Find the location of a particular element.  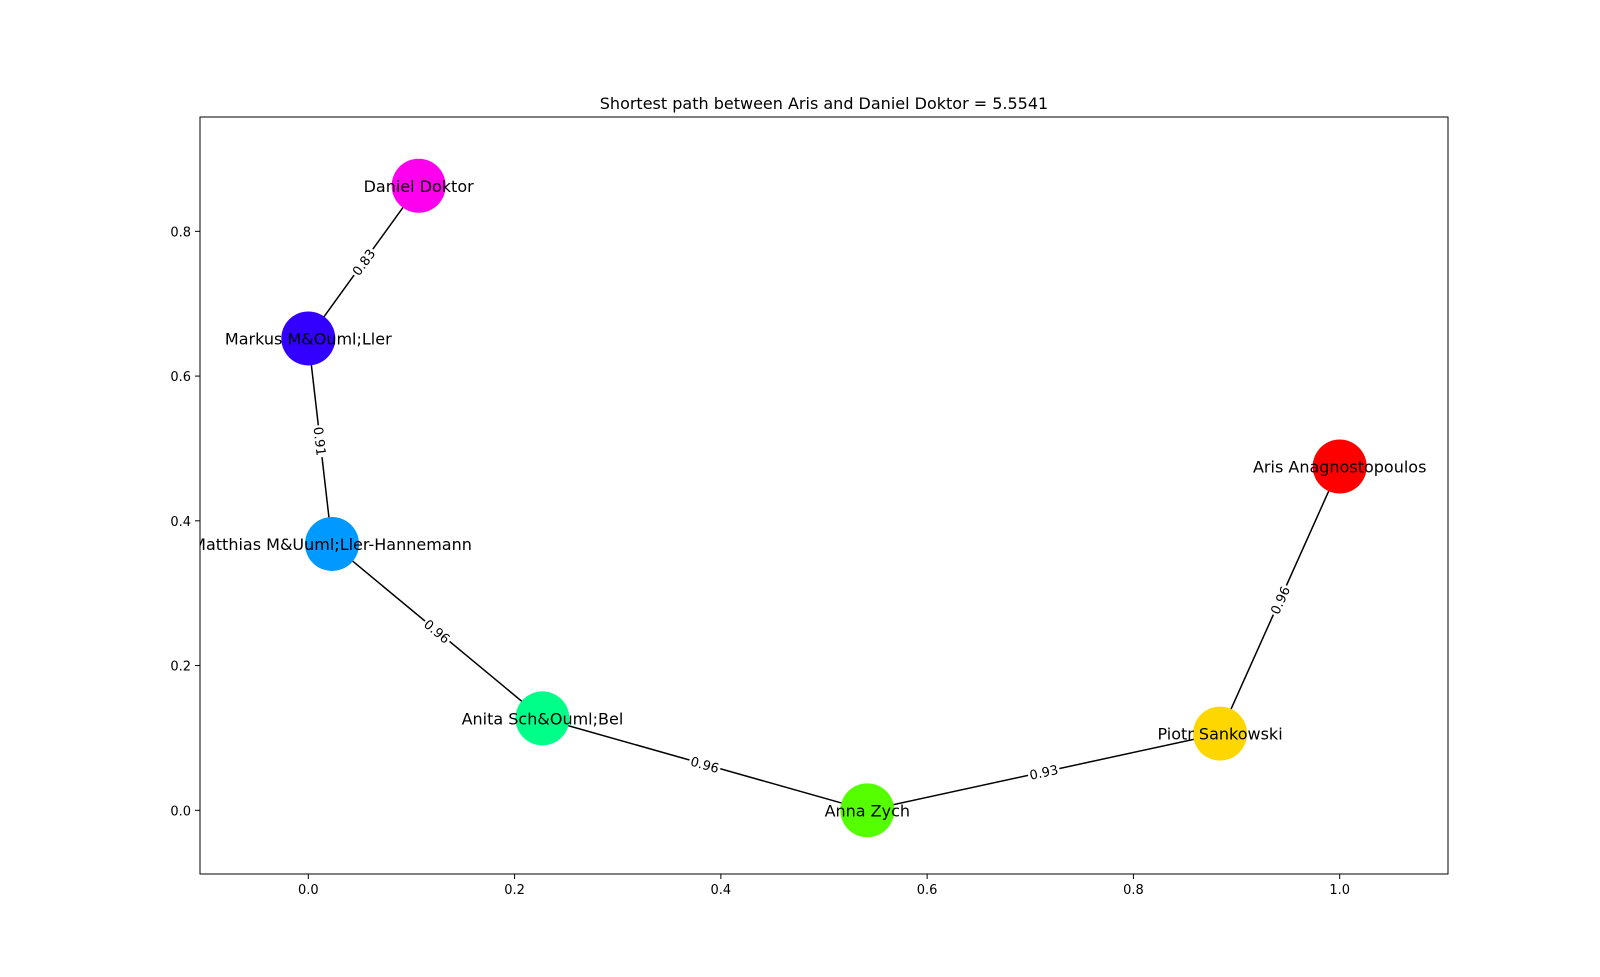

x-tick-label: 0.0 is located at coordinates (308, 890).